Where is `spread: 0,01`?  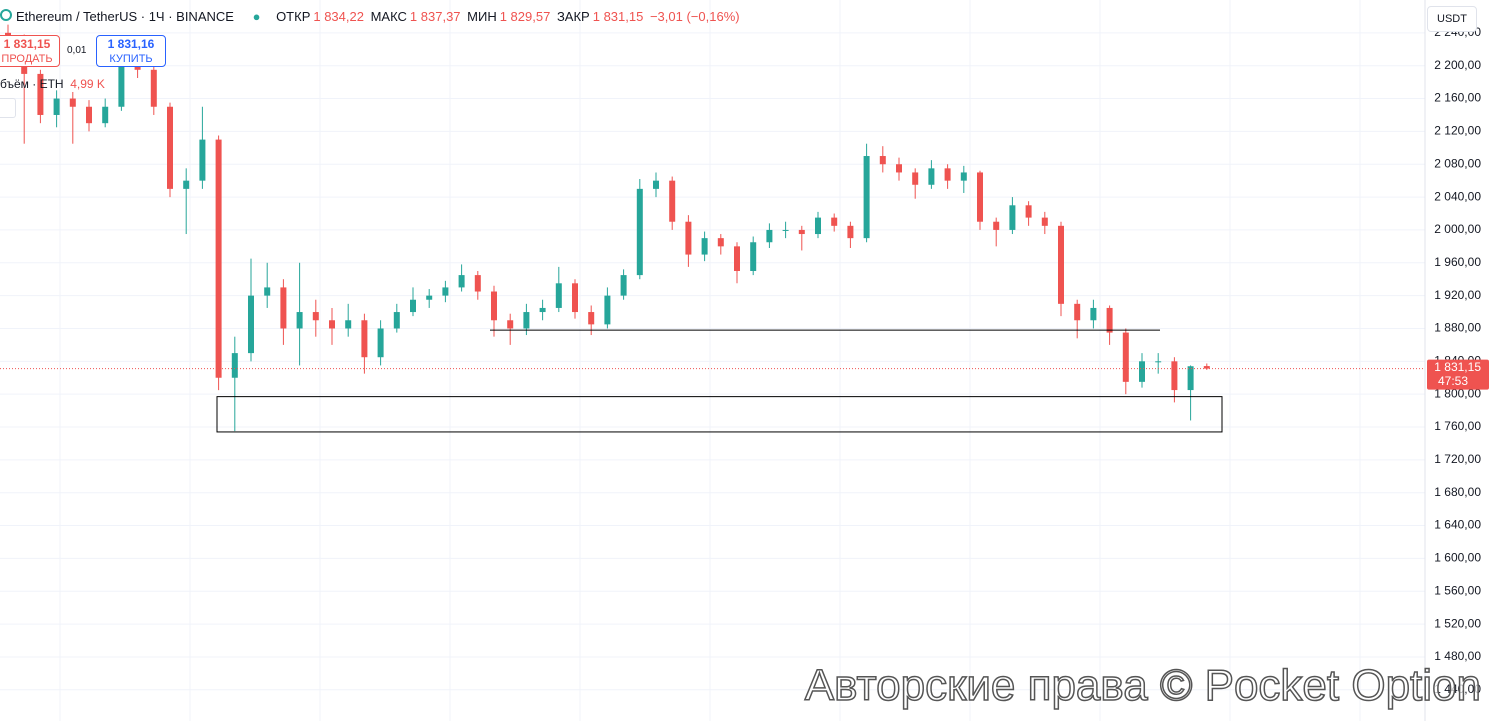
spread: 0,01 is located at coordinates (77, 50).